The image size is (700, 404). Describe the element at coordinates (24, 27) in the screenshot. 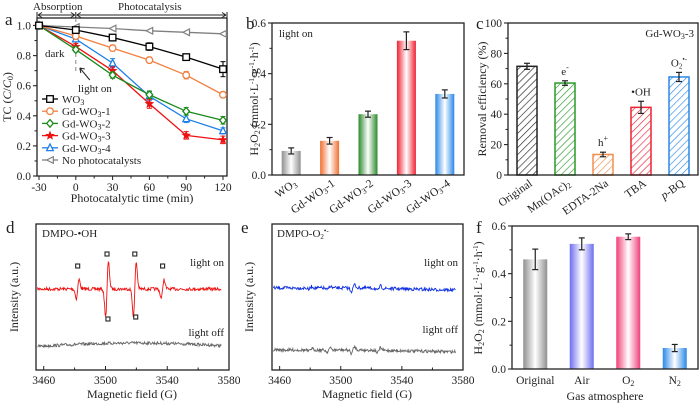

I see `a-y-tick-label: 1.0` at that location.